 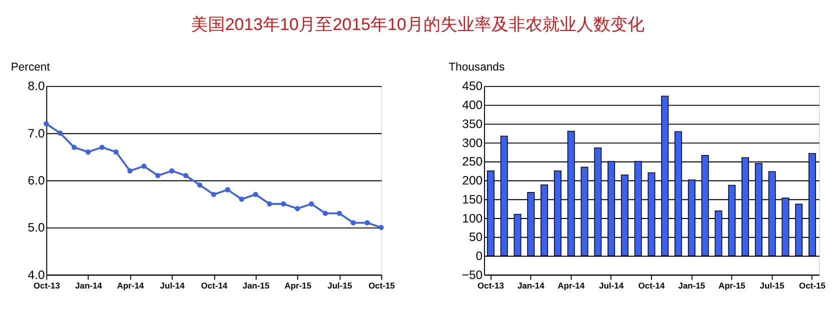 I want to click on text: 美国2013年10月至2015年10月的失业率及非农就业人数变化, so click(x=417, y=24).